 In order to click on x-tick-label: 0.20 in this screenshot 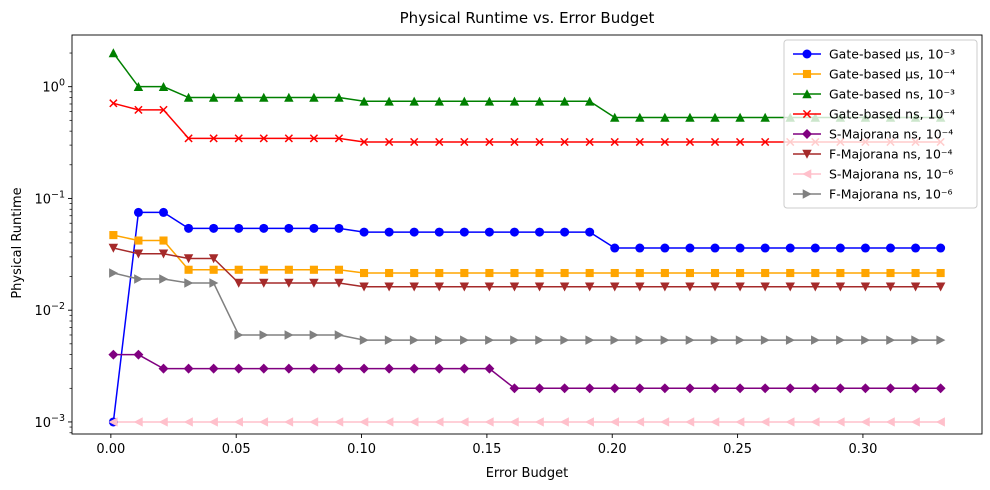, I will do `click(612, 449)`.